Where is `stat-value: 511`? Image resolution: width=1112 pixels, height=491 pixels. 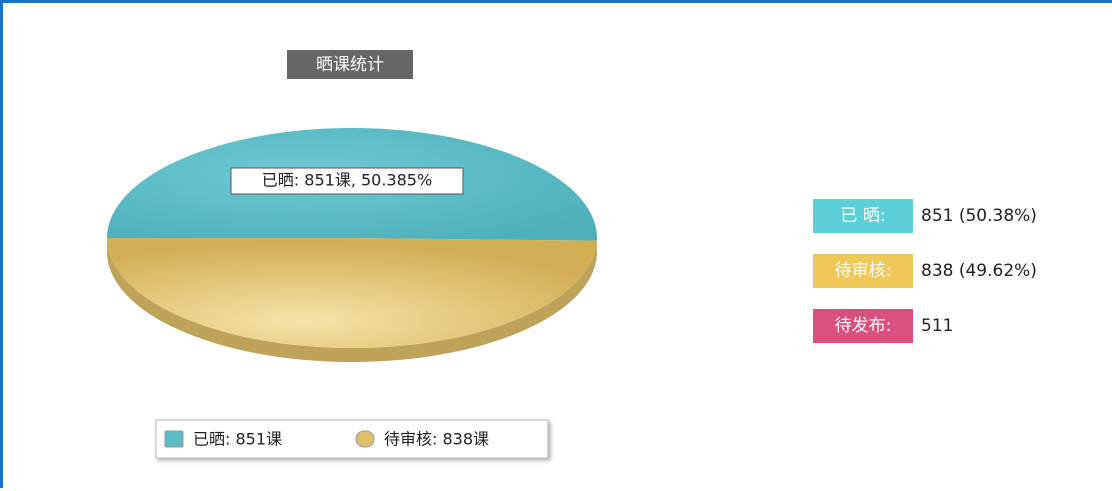 stat-value: 511 is located at coordinates (937, 326).